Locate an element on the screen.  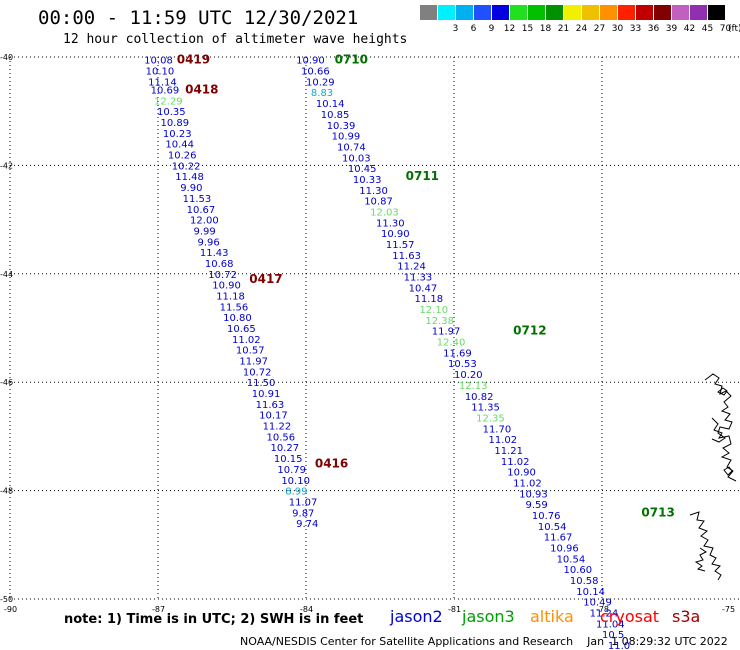
satellite-legend-entry: s3a is located at coordinates (686, 616).